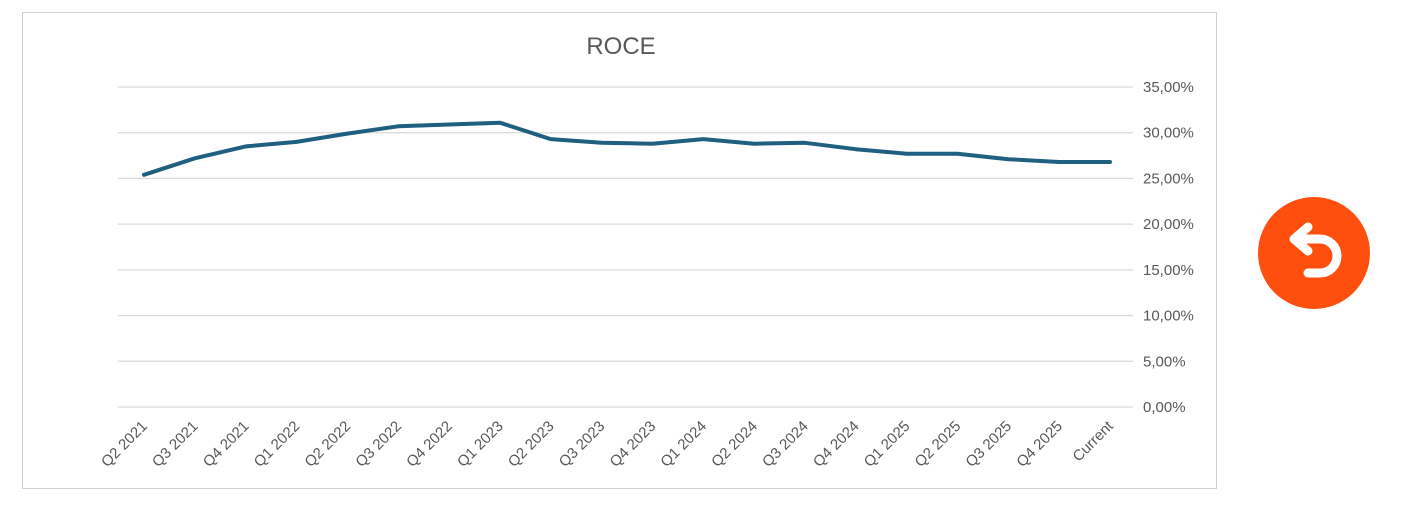  I want to click on y-tick-label: 20,00%, so click(1168, 224).